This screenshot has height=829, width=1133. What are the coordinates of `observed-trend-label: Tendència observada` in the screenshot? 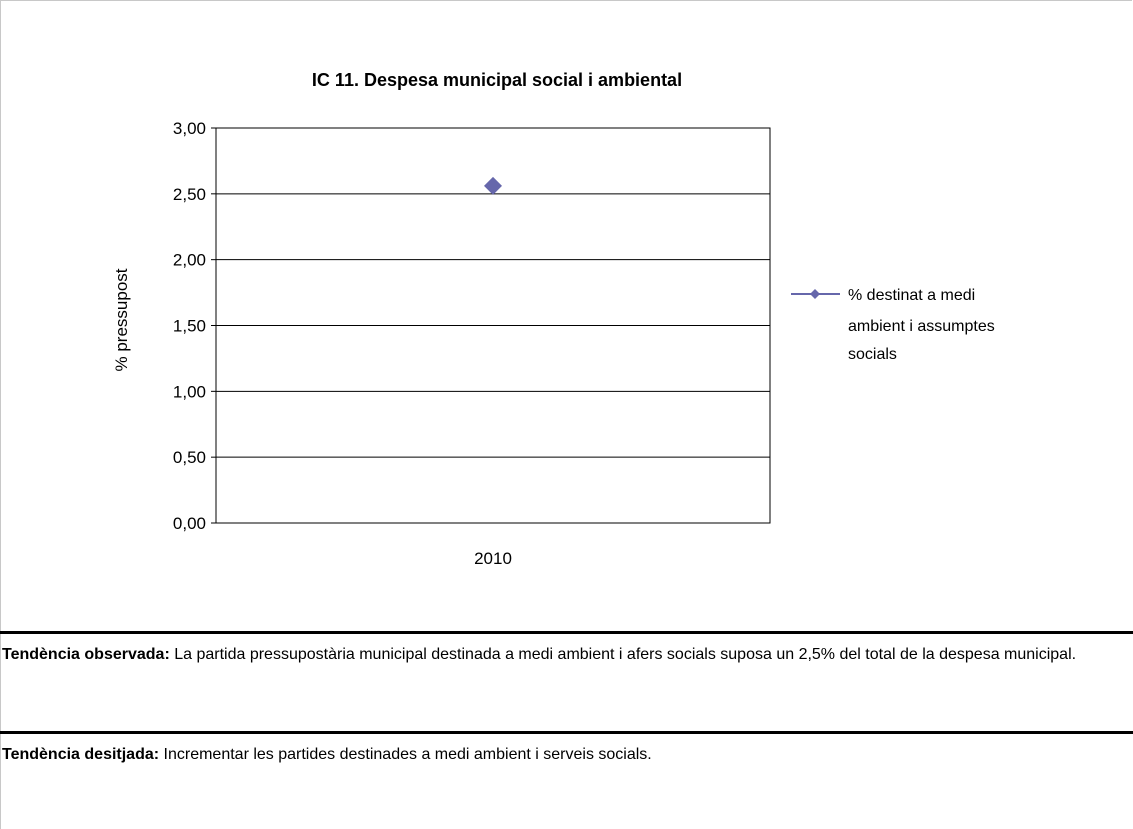 It's located at (83, 654).